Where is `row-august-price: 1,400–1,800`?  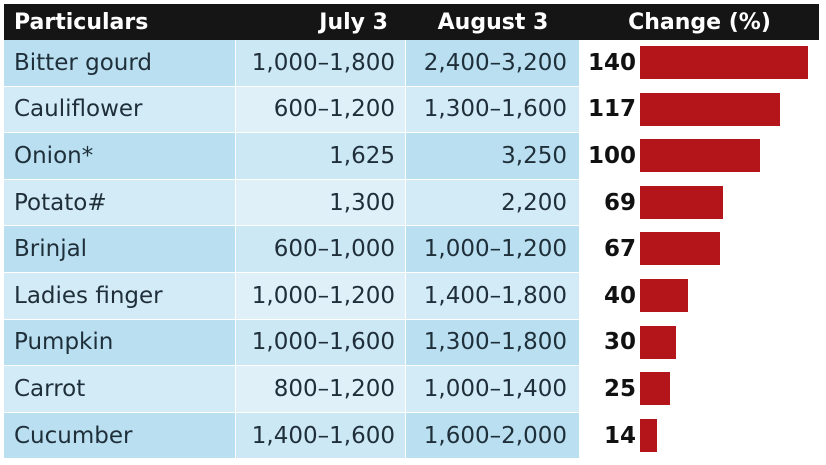 row-august-price: 1,400–1,800 is located at coordinates (493, 296).